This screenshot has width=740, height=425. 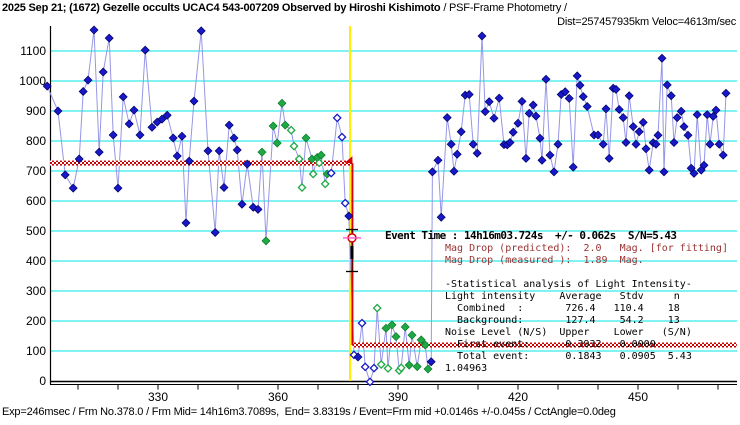 What do you see at coordinates (158, 397) in the screenshot?
I see `x-axis-label: 330` at bounding box center [158, 397].